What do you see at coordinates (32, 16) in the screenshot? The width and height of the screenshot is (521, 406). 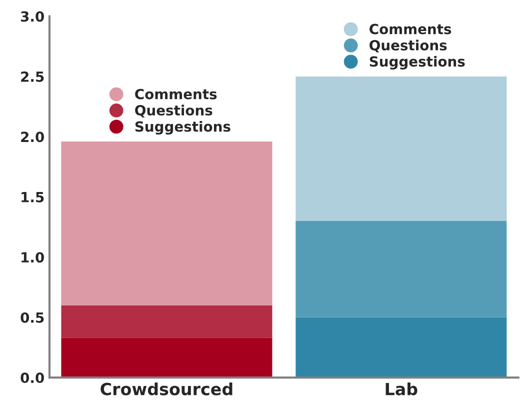 I see `y-tick-label: 3.0` at bounding box center [32, 16].